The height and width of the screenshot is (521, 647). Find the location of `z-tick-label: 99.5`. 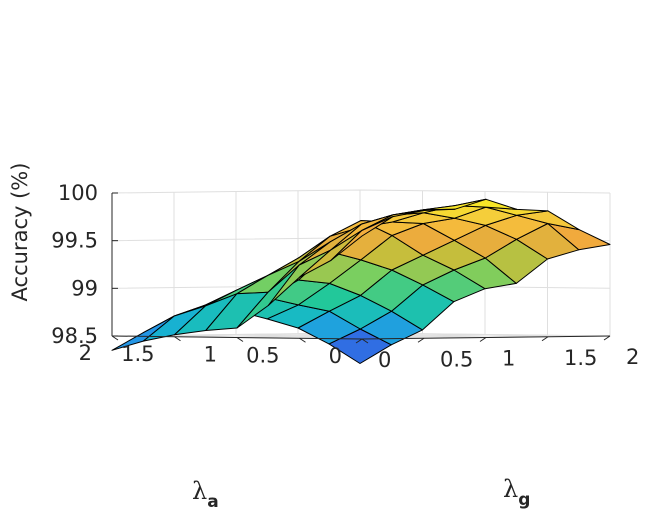

z-tick-label: 99.5 is located at coordinates (74, 241).